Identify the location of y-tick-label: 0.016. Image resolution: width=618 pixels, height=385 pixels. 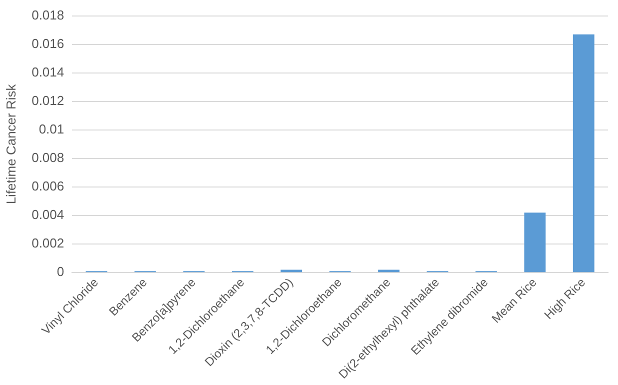
(48, 43).